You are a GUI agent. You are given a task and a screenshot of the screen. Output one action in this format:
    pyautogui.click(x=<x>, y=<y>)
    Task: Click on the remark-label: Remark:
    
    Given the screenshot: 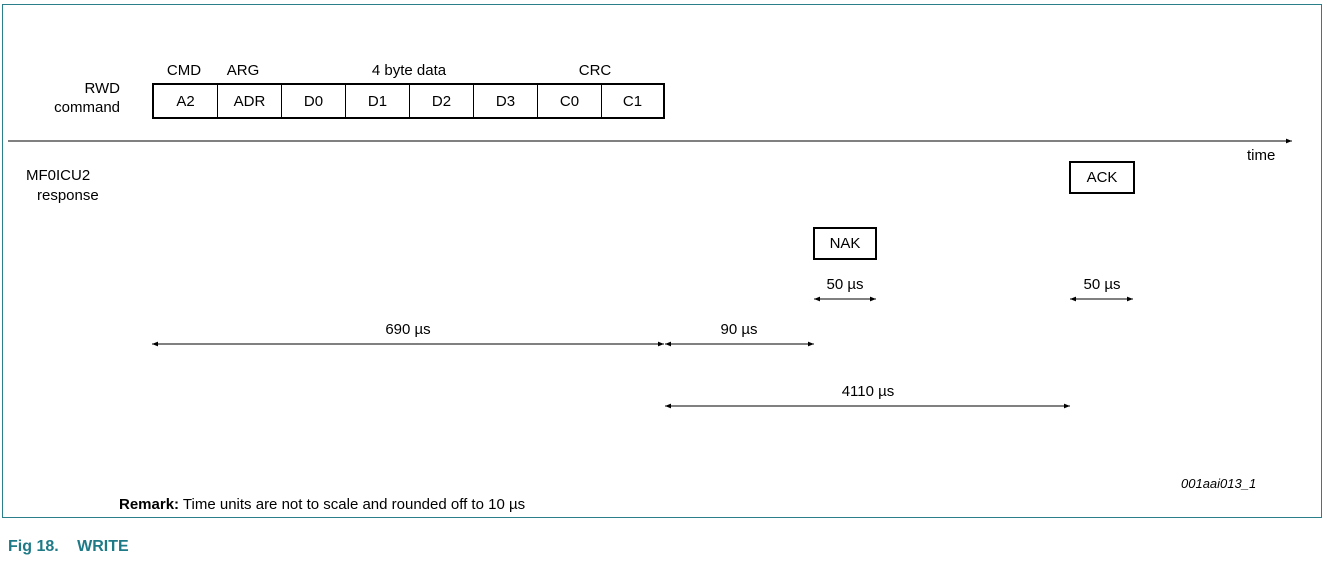 What is the action you would take?
    pyautogui.click(x=149, y=504)
    